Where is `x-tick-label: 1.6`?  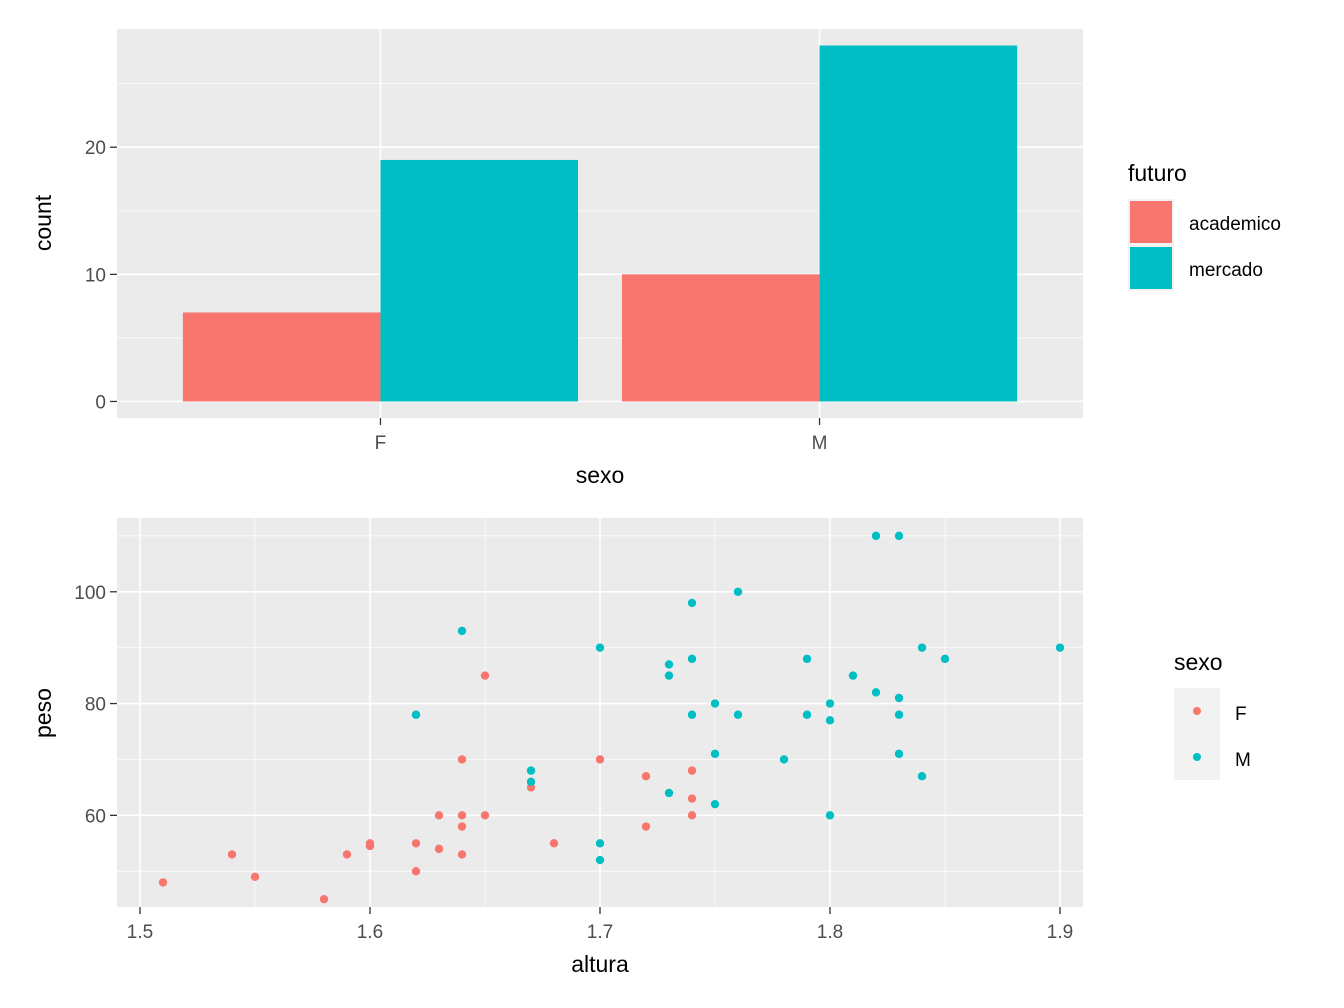
x-tick-label: 1.6 is located at coordinates (370, 932).